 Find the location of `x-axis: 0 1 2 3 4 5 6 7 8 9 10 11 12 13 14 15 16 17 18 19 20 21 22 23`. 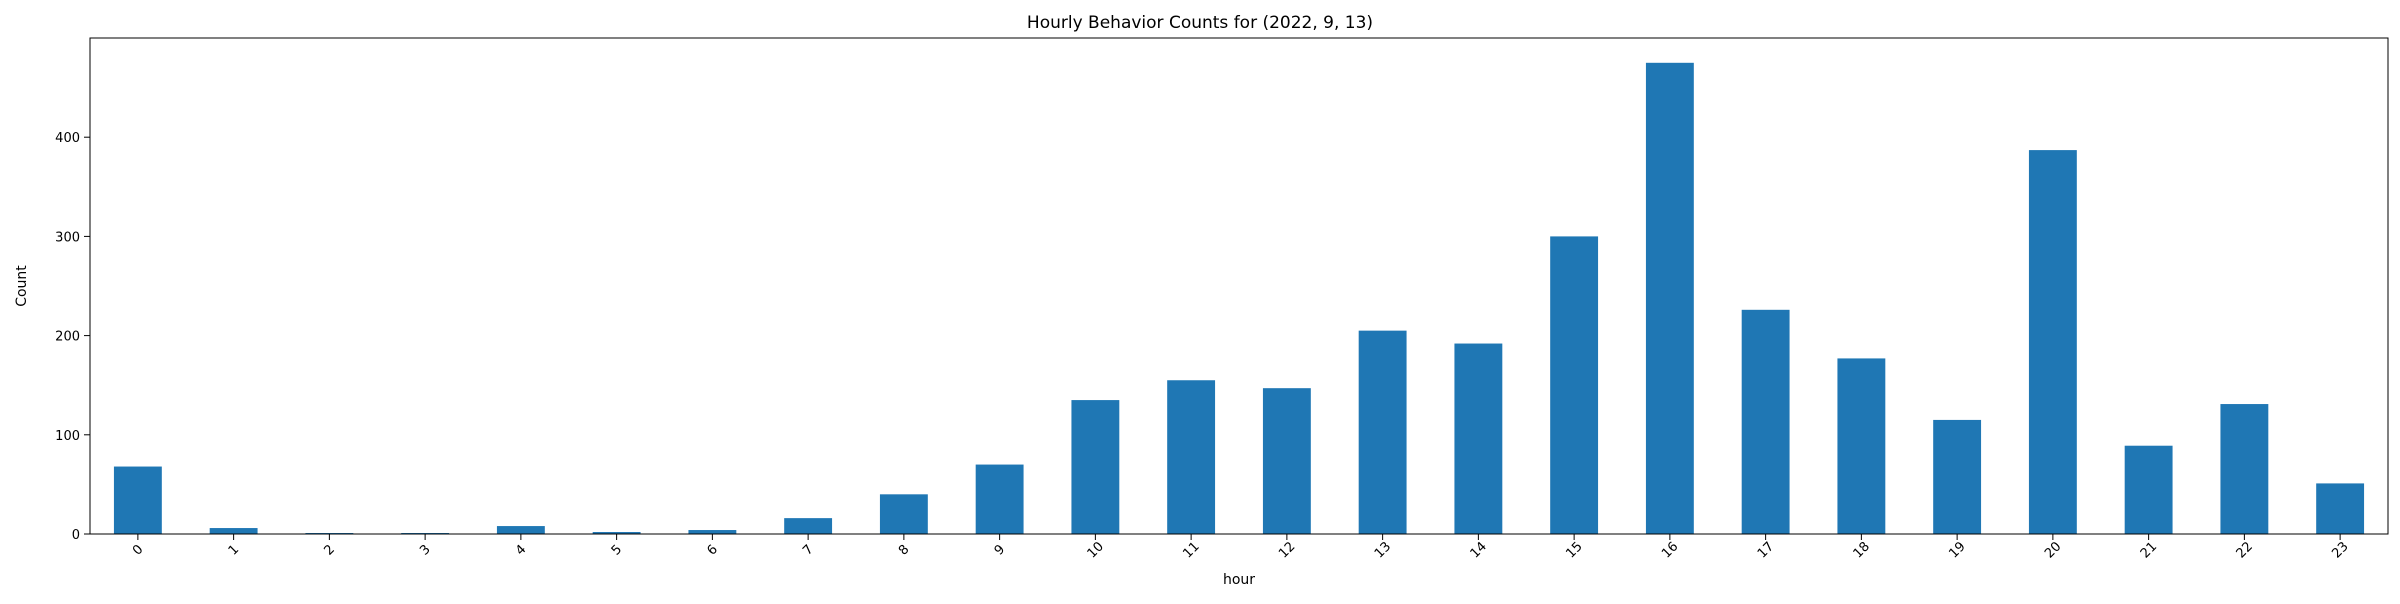

x-axis: 0 1 2 3 4 5 6 7 8 9 10 11 12 13 14 15 16 17 18 19 20 21 22 23 is located at coordinates (1241, 548).